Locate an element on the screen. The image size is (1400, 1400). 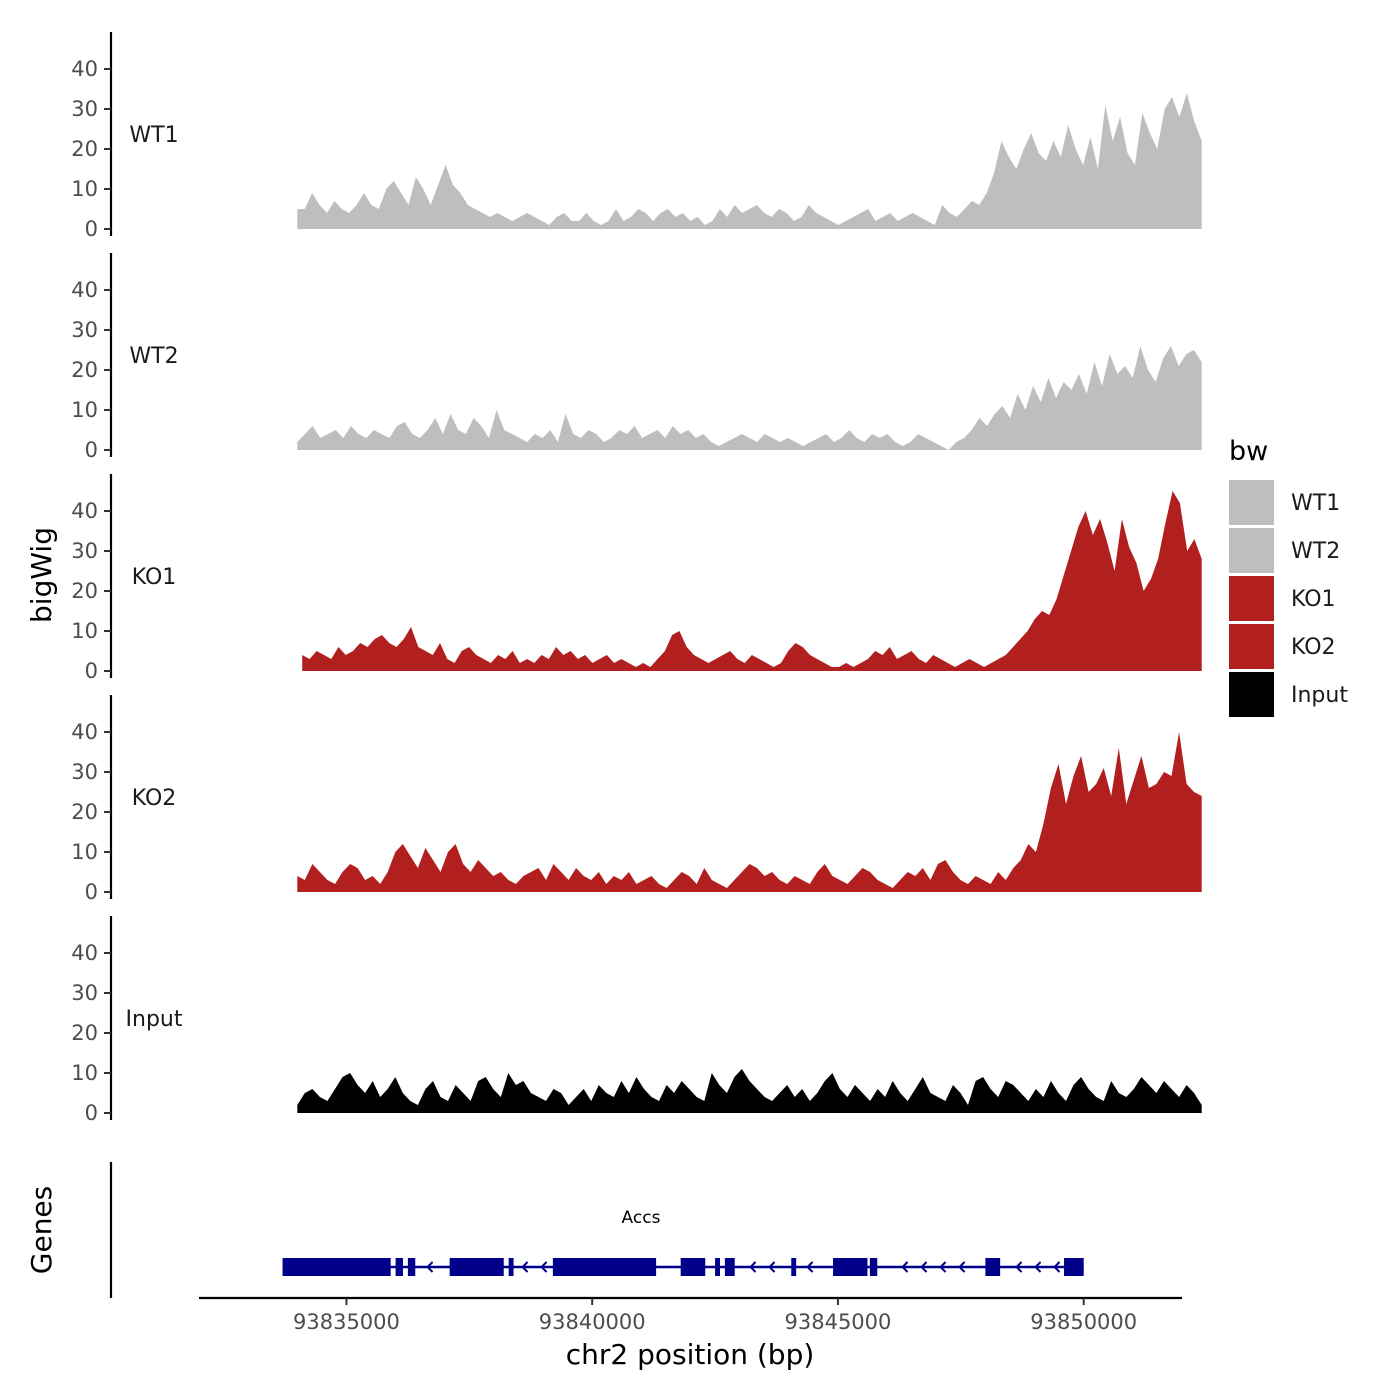
track-label-ko2: KO2 is located at coordinates (154, 798).